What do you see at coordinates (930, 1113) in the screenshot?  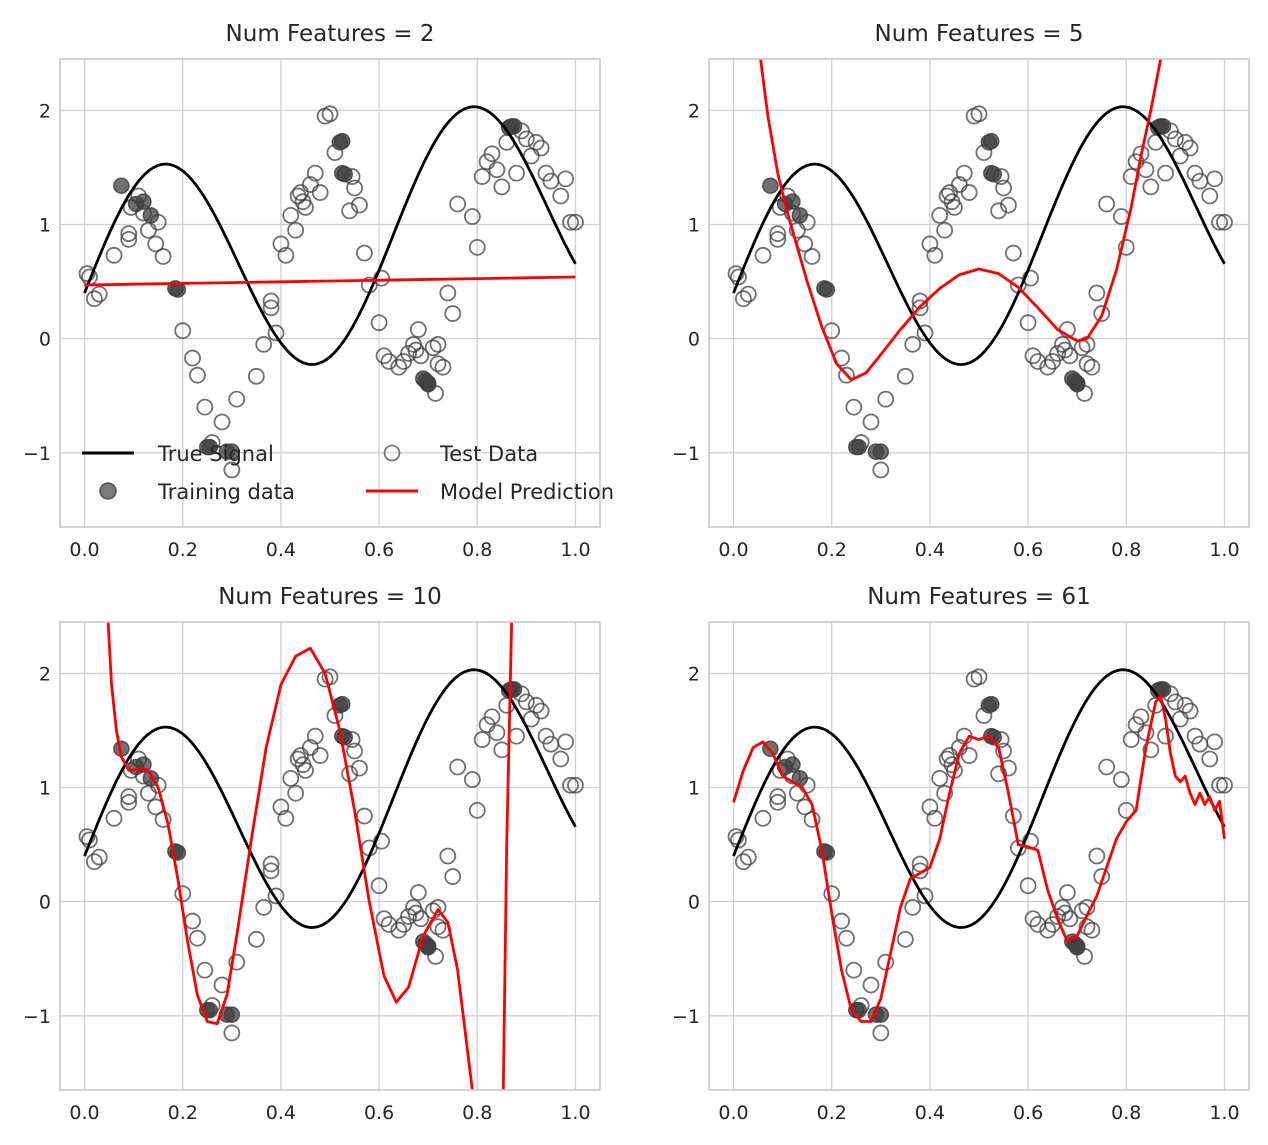 I see `x-tick-label: 0.4` at bounding box center [930, 1113].